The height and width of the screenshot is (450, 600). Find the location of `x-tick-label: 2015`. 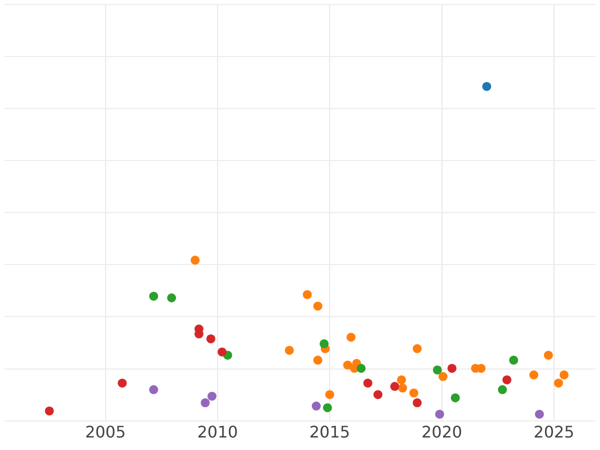

x-tick-label: 2015 is located at coordinates (329, 432).